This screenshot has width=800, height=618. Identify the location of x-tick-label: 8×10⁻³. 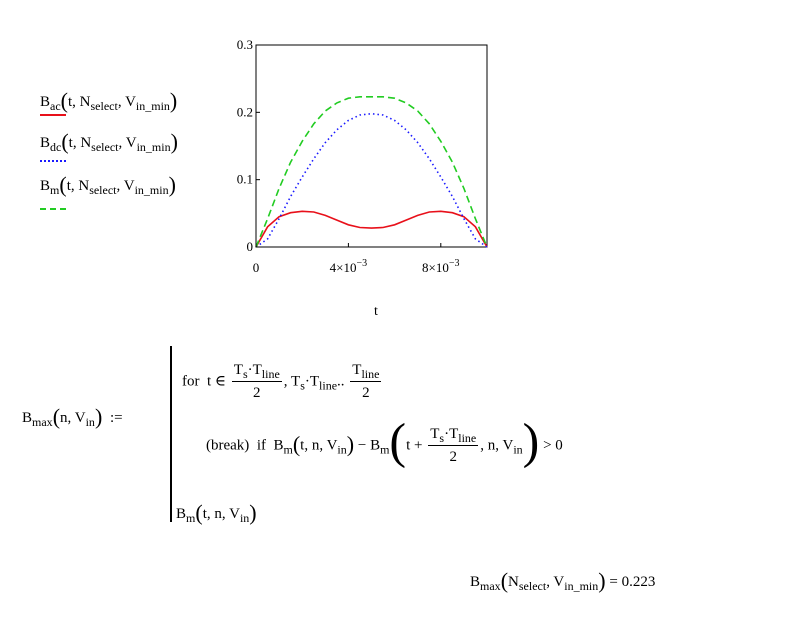
(440, 266).